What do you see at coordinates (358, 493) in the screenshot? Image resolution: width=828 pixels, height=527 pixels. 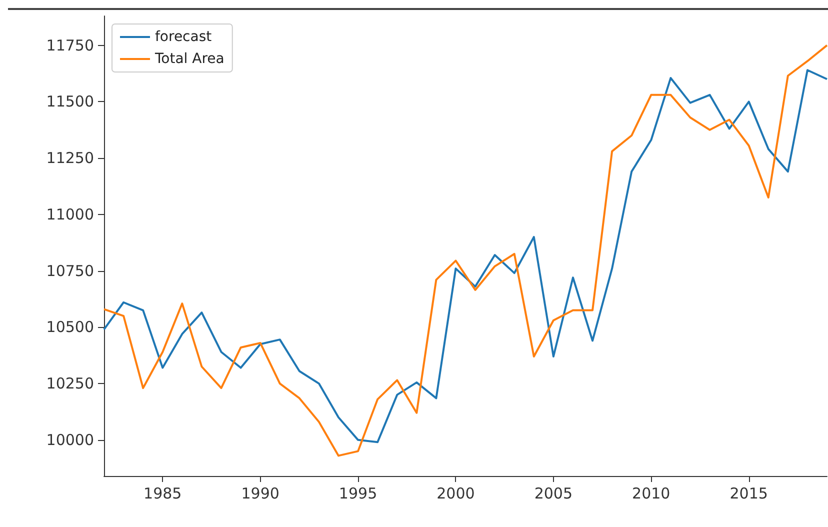 I see `x-tick-label: 1995` at bounding box center [358, 493].